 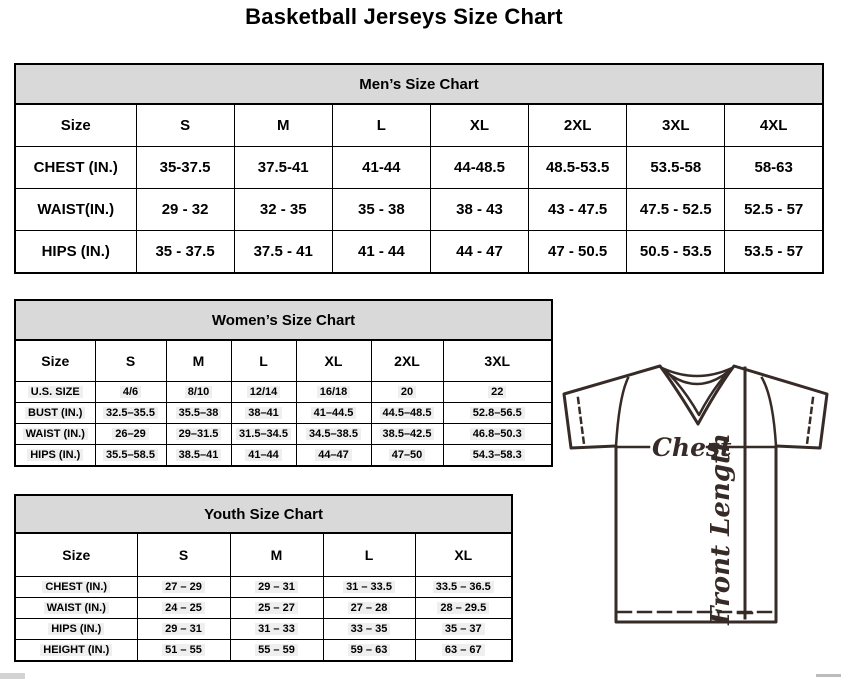 I want to click on chest-label: Chest, so click(x=692, y=447).